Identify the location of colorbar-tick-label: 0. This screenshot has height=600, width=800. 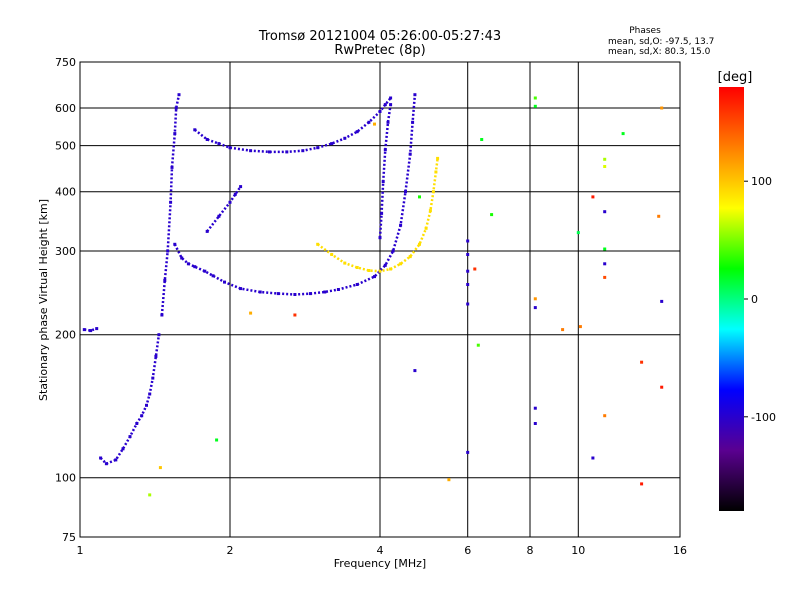
(754, 299).